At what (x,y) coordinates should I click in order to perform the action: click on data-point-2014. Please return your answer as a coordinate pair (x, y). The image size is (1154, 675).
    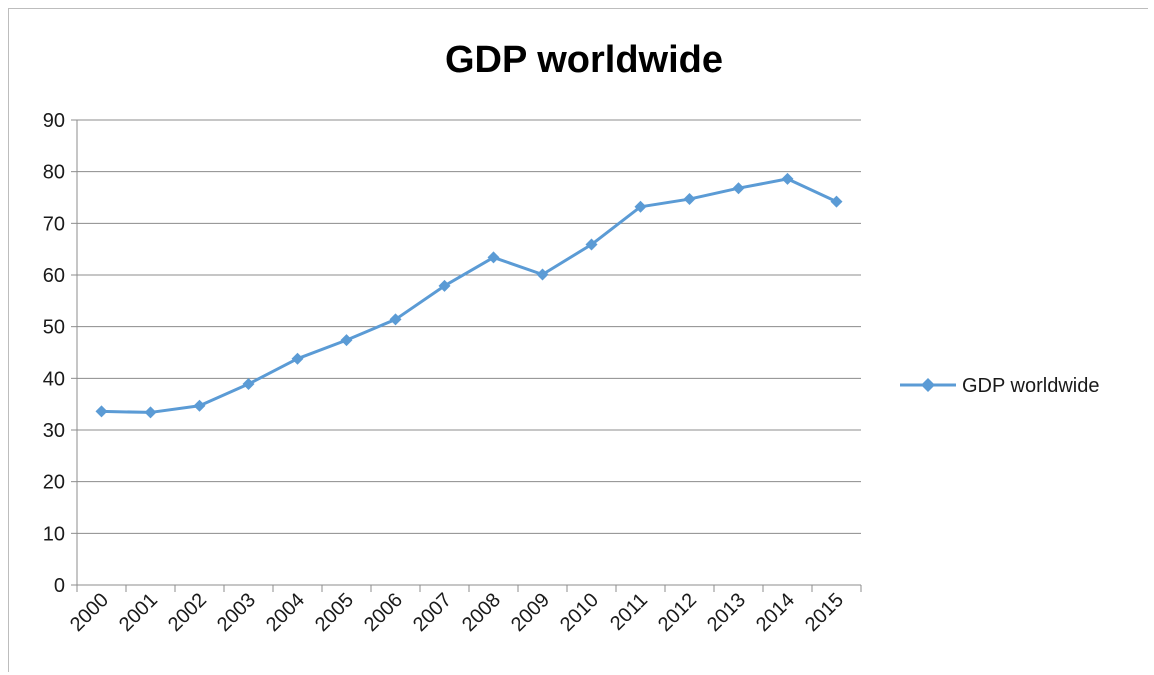
    Looking at the image, I should click on (787, 178).